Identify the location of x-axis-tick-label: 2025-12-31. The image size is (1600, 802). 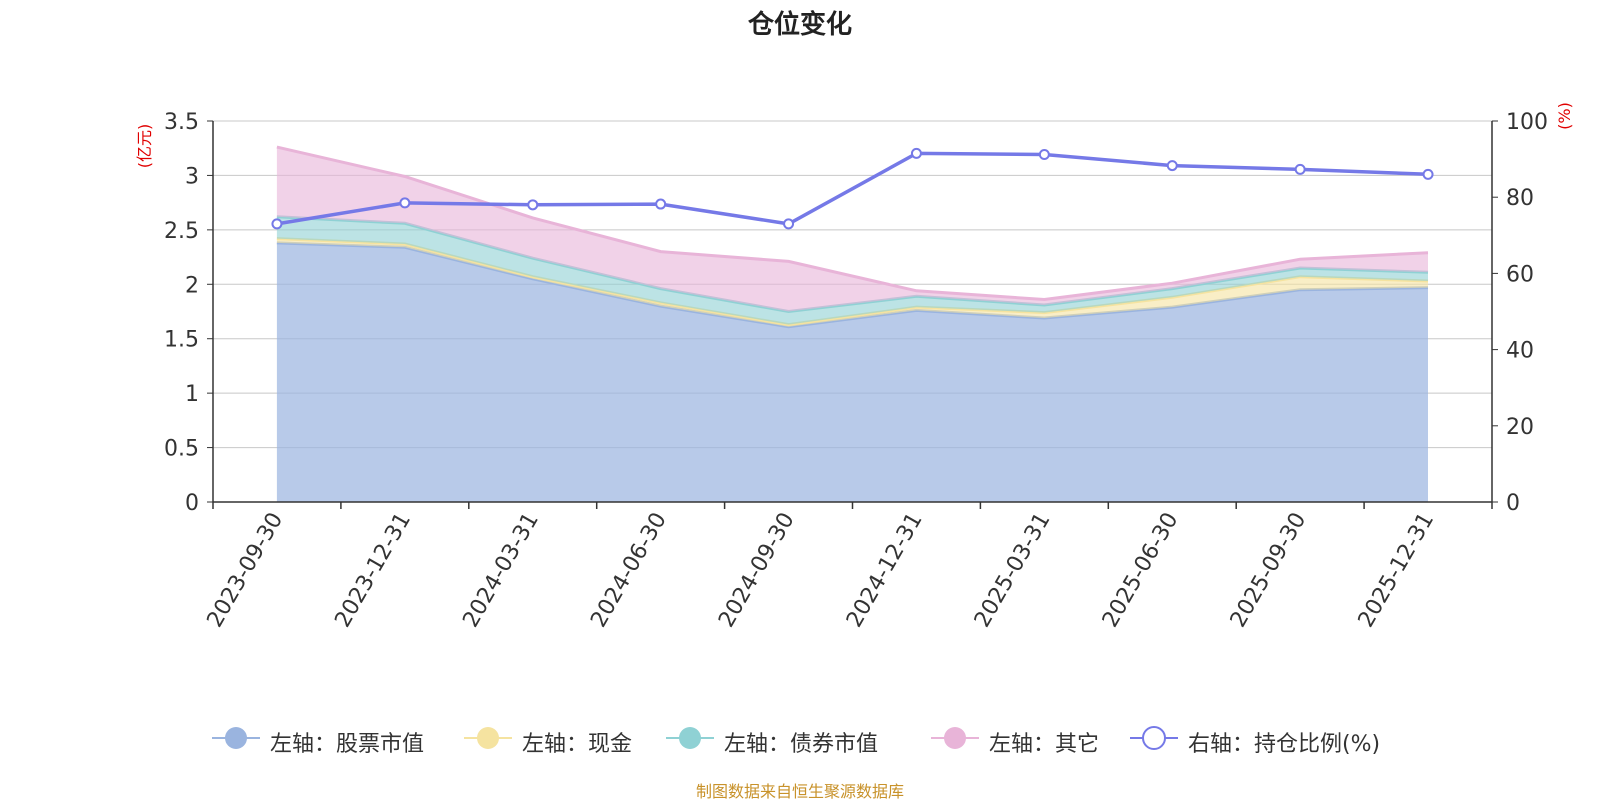
(1397, 570).